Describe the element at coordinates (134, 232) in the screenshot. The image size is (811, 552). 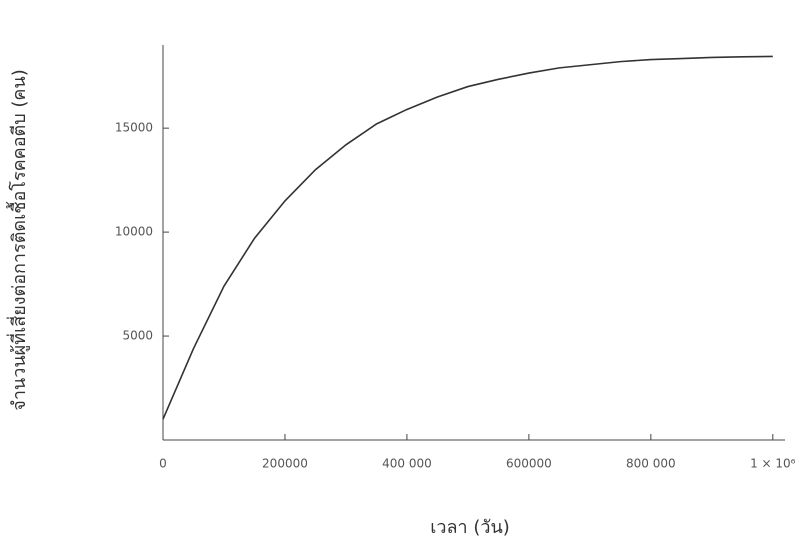
I see `y-tick-label: 10000` at that location.